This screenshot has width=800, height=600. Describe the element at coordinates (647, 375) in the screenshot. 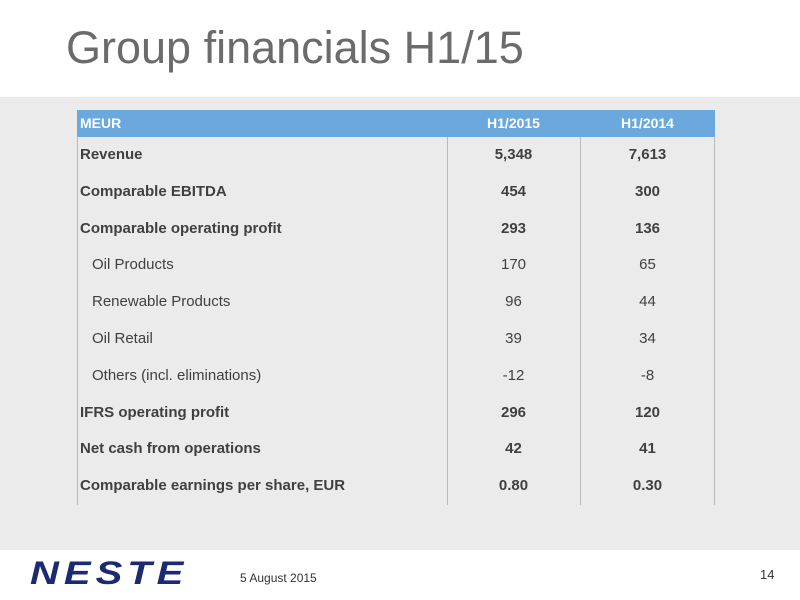

I see `value-cell: -8` at that location.